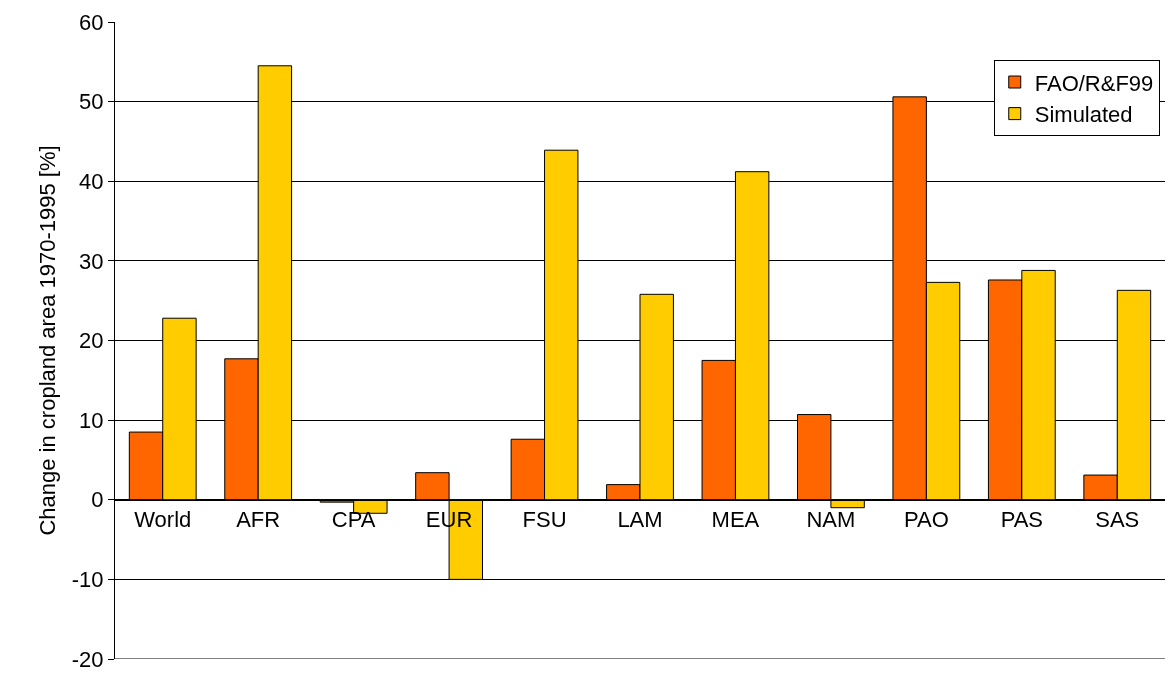  I want to click on y-tick-label: 50, so click(91, 102).